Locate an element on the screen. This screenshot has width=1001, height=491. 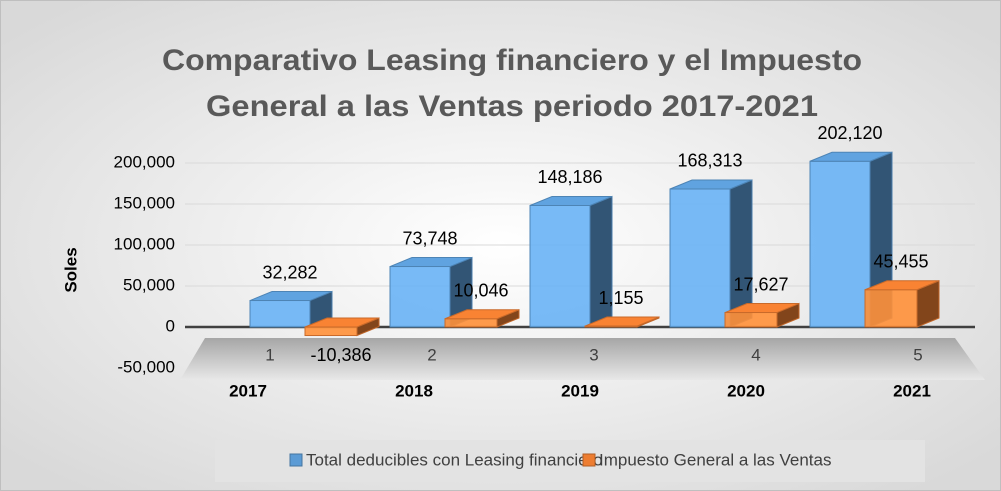
data-label: 168,313 is located at coordinates (709, 161).